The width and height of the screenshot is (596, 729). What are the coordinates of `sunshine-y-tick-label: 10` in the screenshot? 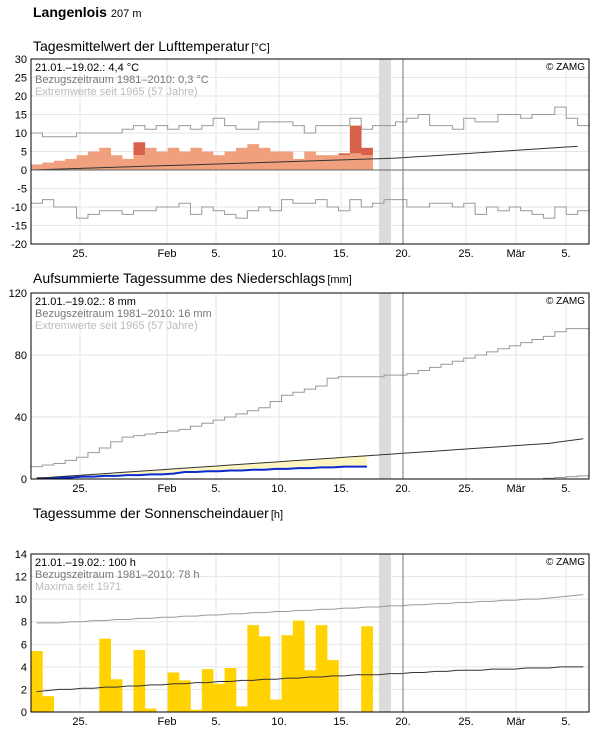 It's located at (21, 600).